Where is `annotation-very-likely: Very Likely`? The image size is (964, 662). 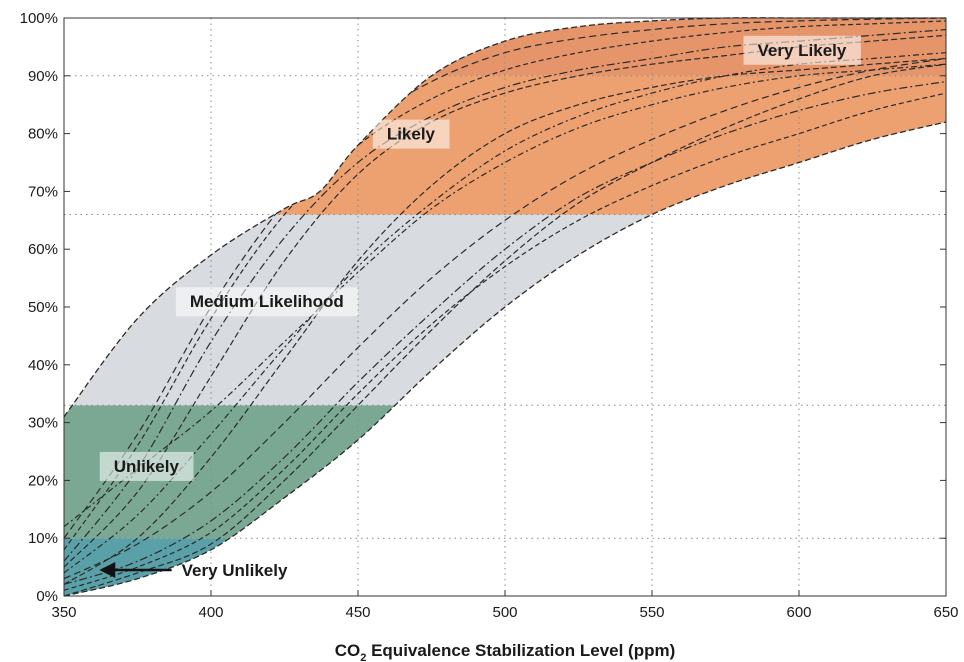
annotation-very-likely: Very Likely is located at coordinates (802, 50).